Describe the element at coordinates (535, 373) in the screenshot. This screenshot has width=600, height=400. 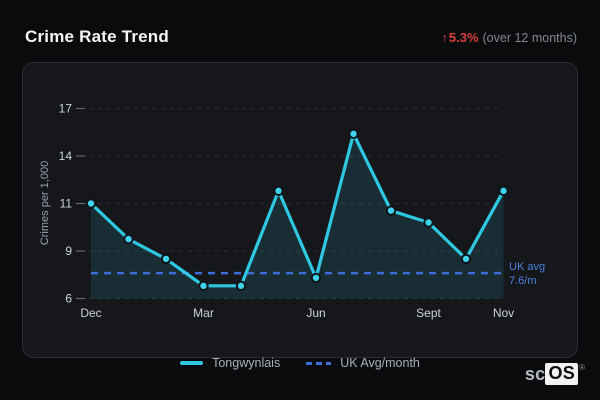
I see `logo-prefix: sc` at that location.